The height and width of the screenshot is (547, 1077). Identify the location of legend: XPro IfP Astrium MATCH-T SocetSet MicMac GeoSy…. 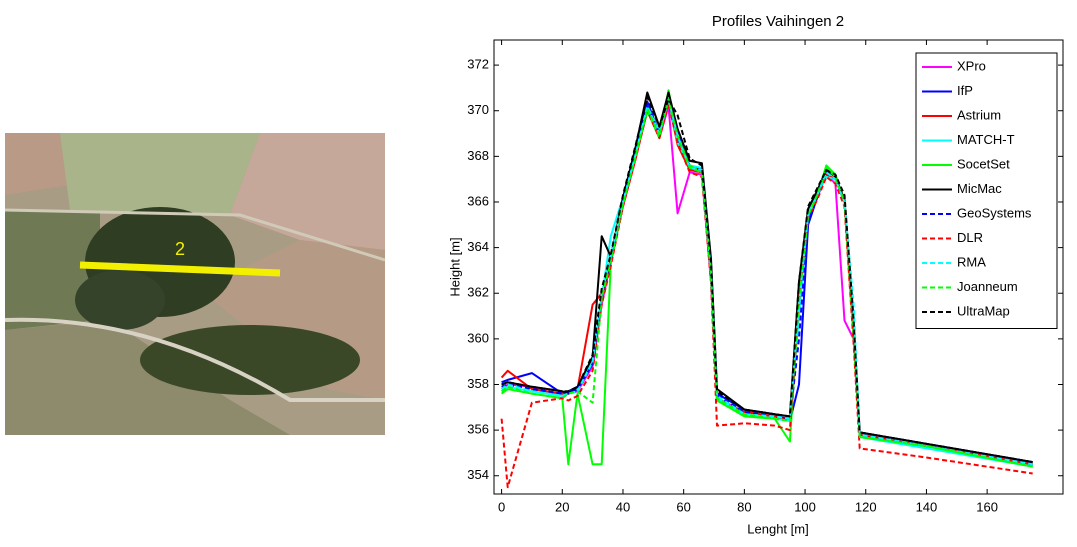
(986, 190).